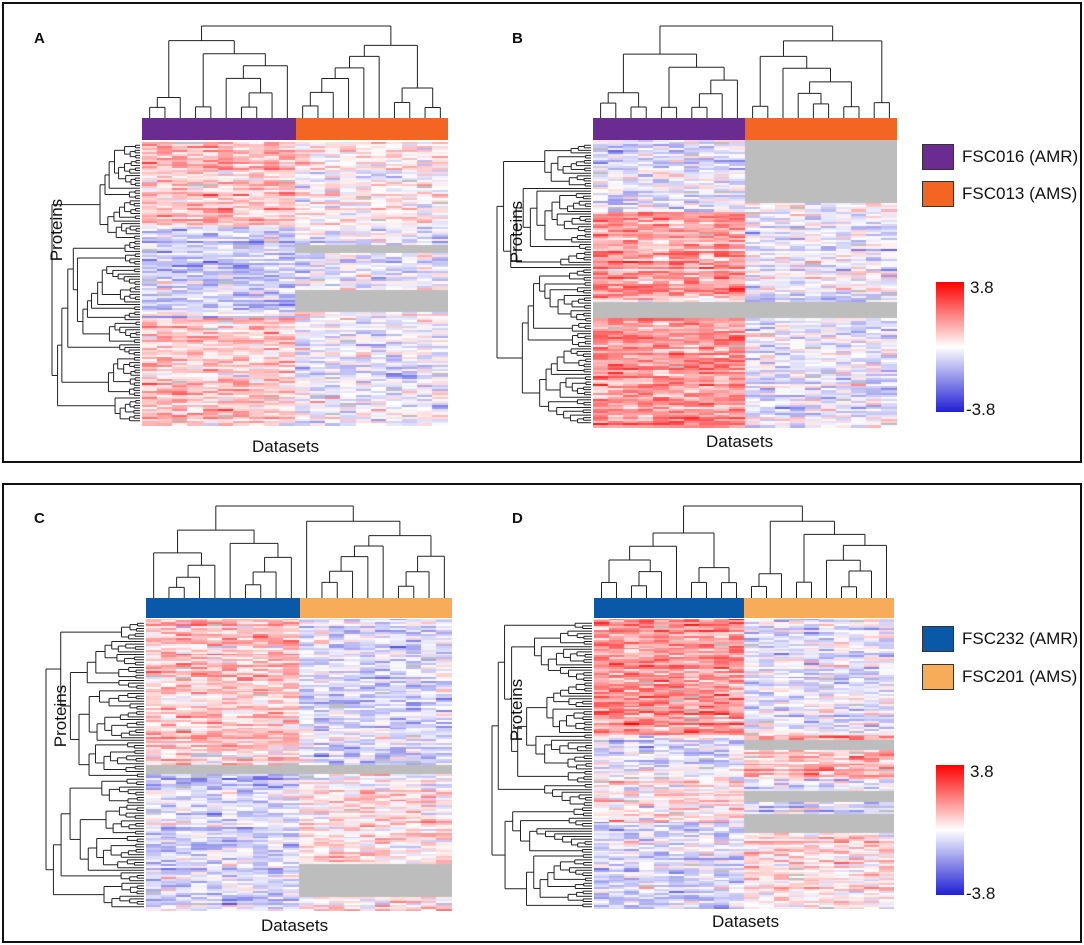 The image size is (1084, 945). I want to click on legend-swatch-fsc201, so click(938, 677).